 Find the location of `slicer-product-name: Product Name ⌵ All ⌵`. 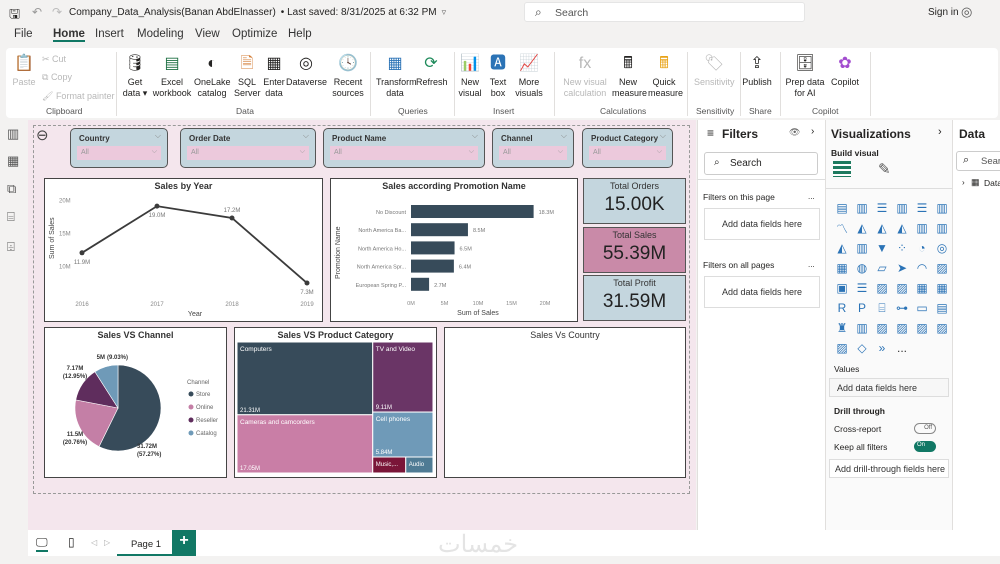

slicer-product-name: Product Name ⌵ All ⌵ is located at coordinates (404, 148).